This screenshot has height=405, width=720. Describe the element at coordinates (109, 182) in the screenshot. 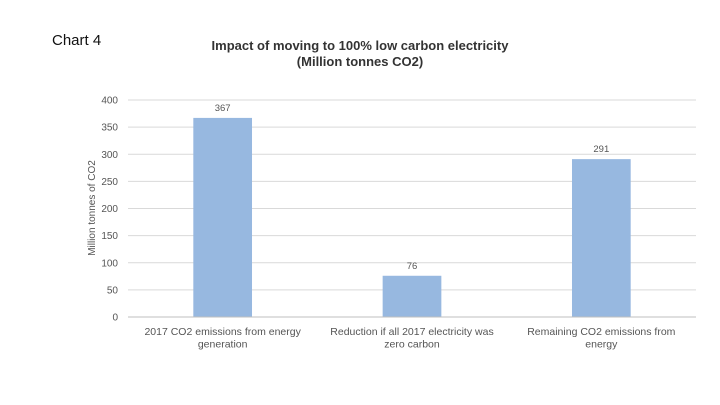

I see `y-tick-label: 250` at that location.